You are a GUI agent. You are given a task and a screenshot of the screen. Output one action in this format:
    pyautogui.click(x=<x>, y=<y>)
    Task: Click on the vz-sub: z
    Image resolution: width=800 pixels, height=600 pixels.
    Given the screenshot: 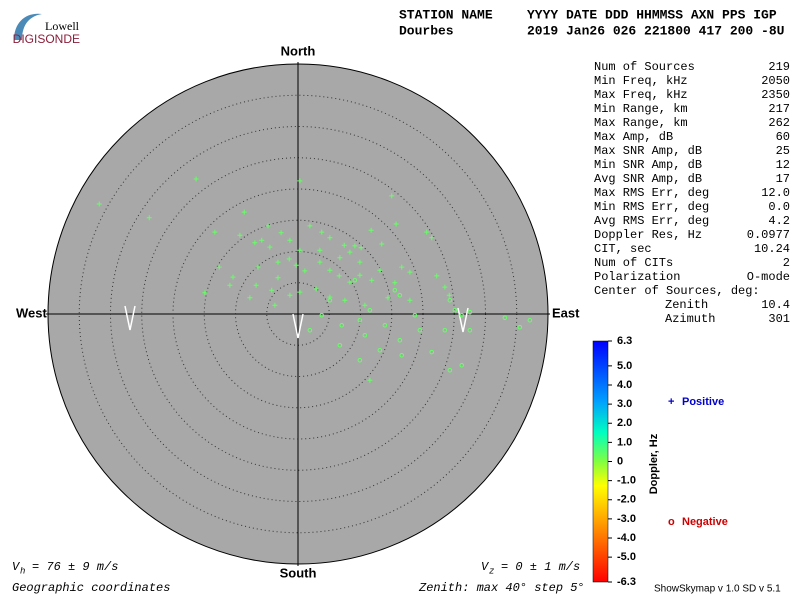 What is the action you would take?
    pyautogui.click(x=491, y=571)
    